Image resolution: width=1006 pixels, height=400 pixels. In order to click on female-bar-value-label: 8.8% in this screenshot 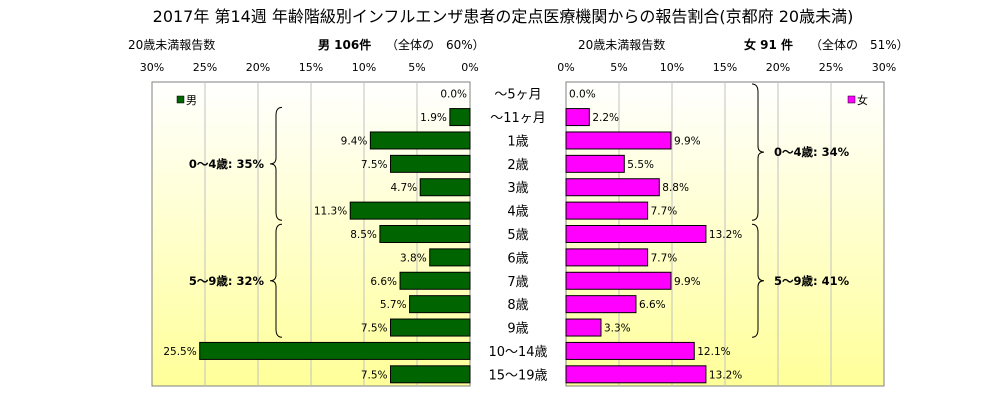, I will do `click(675, 188)`.